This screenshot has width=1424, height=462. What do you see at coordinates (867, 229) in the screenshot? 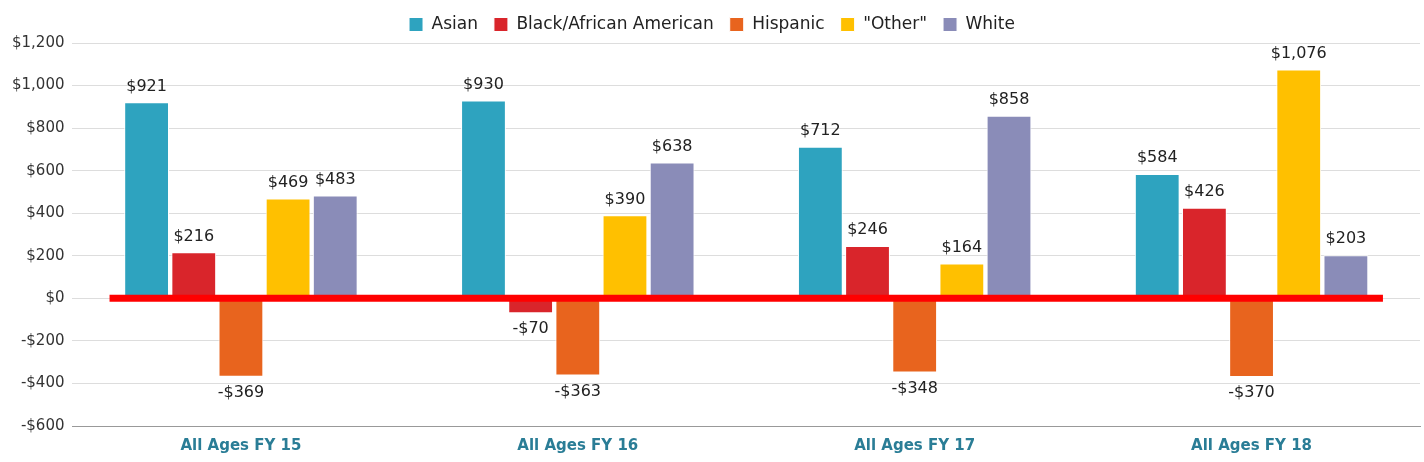
I see `data-label: $246` at bounding box center [867, 229].